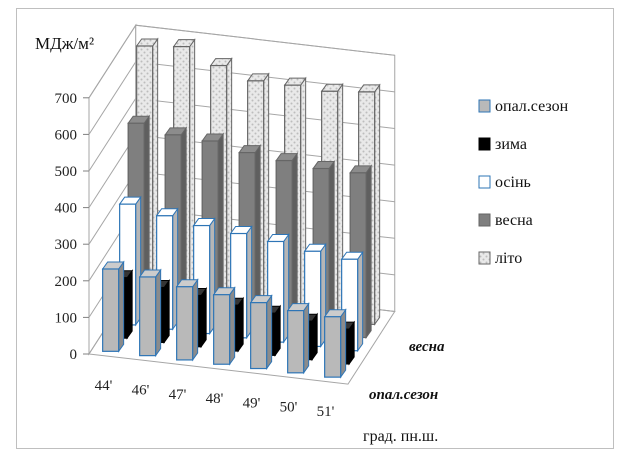 Image resolution: width=633 pixels, height=457 pixels. What do you see at coordinates (74, 355) in the screenshot?
I see `y-tick-label: 0` at bounding box center [74, 355].